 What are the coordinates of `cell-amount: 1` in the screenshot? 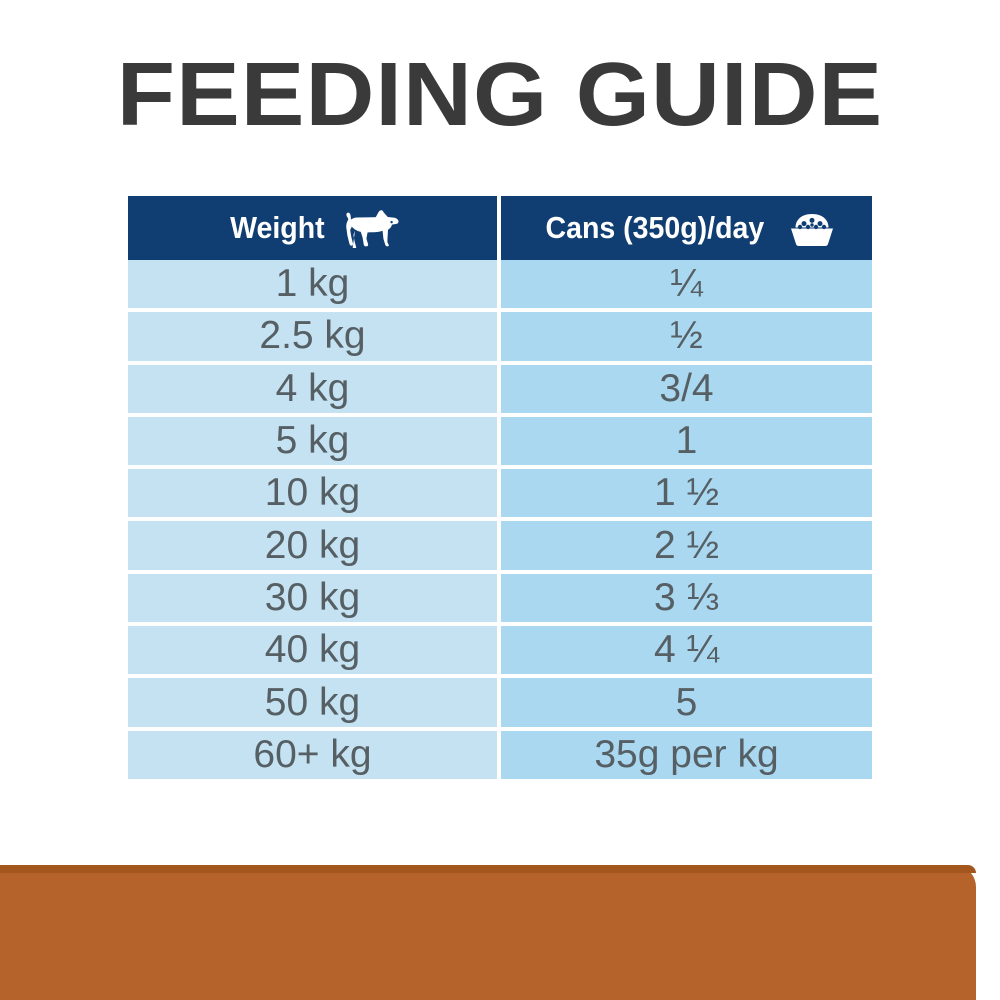 It's located at (686, 439).